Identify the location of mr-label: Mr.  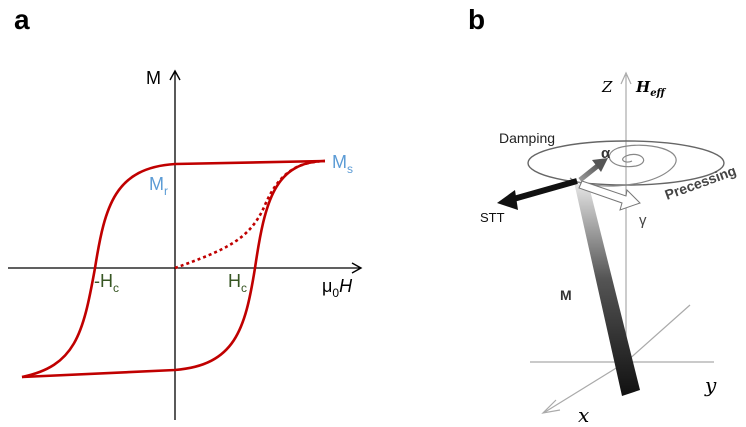
(158, 186).